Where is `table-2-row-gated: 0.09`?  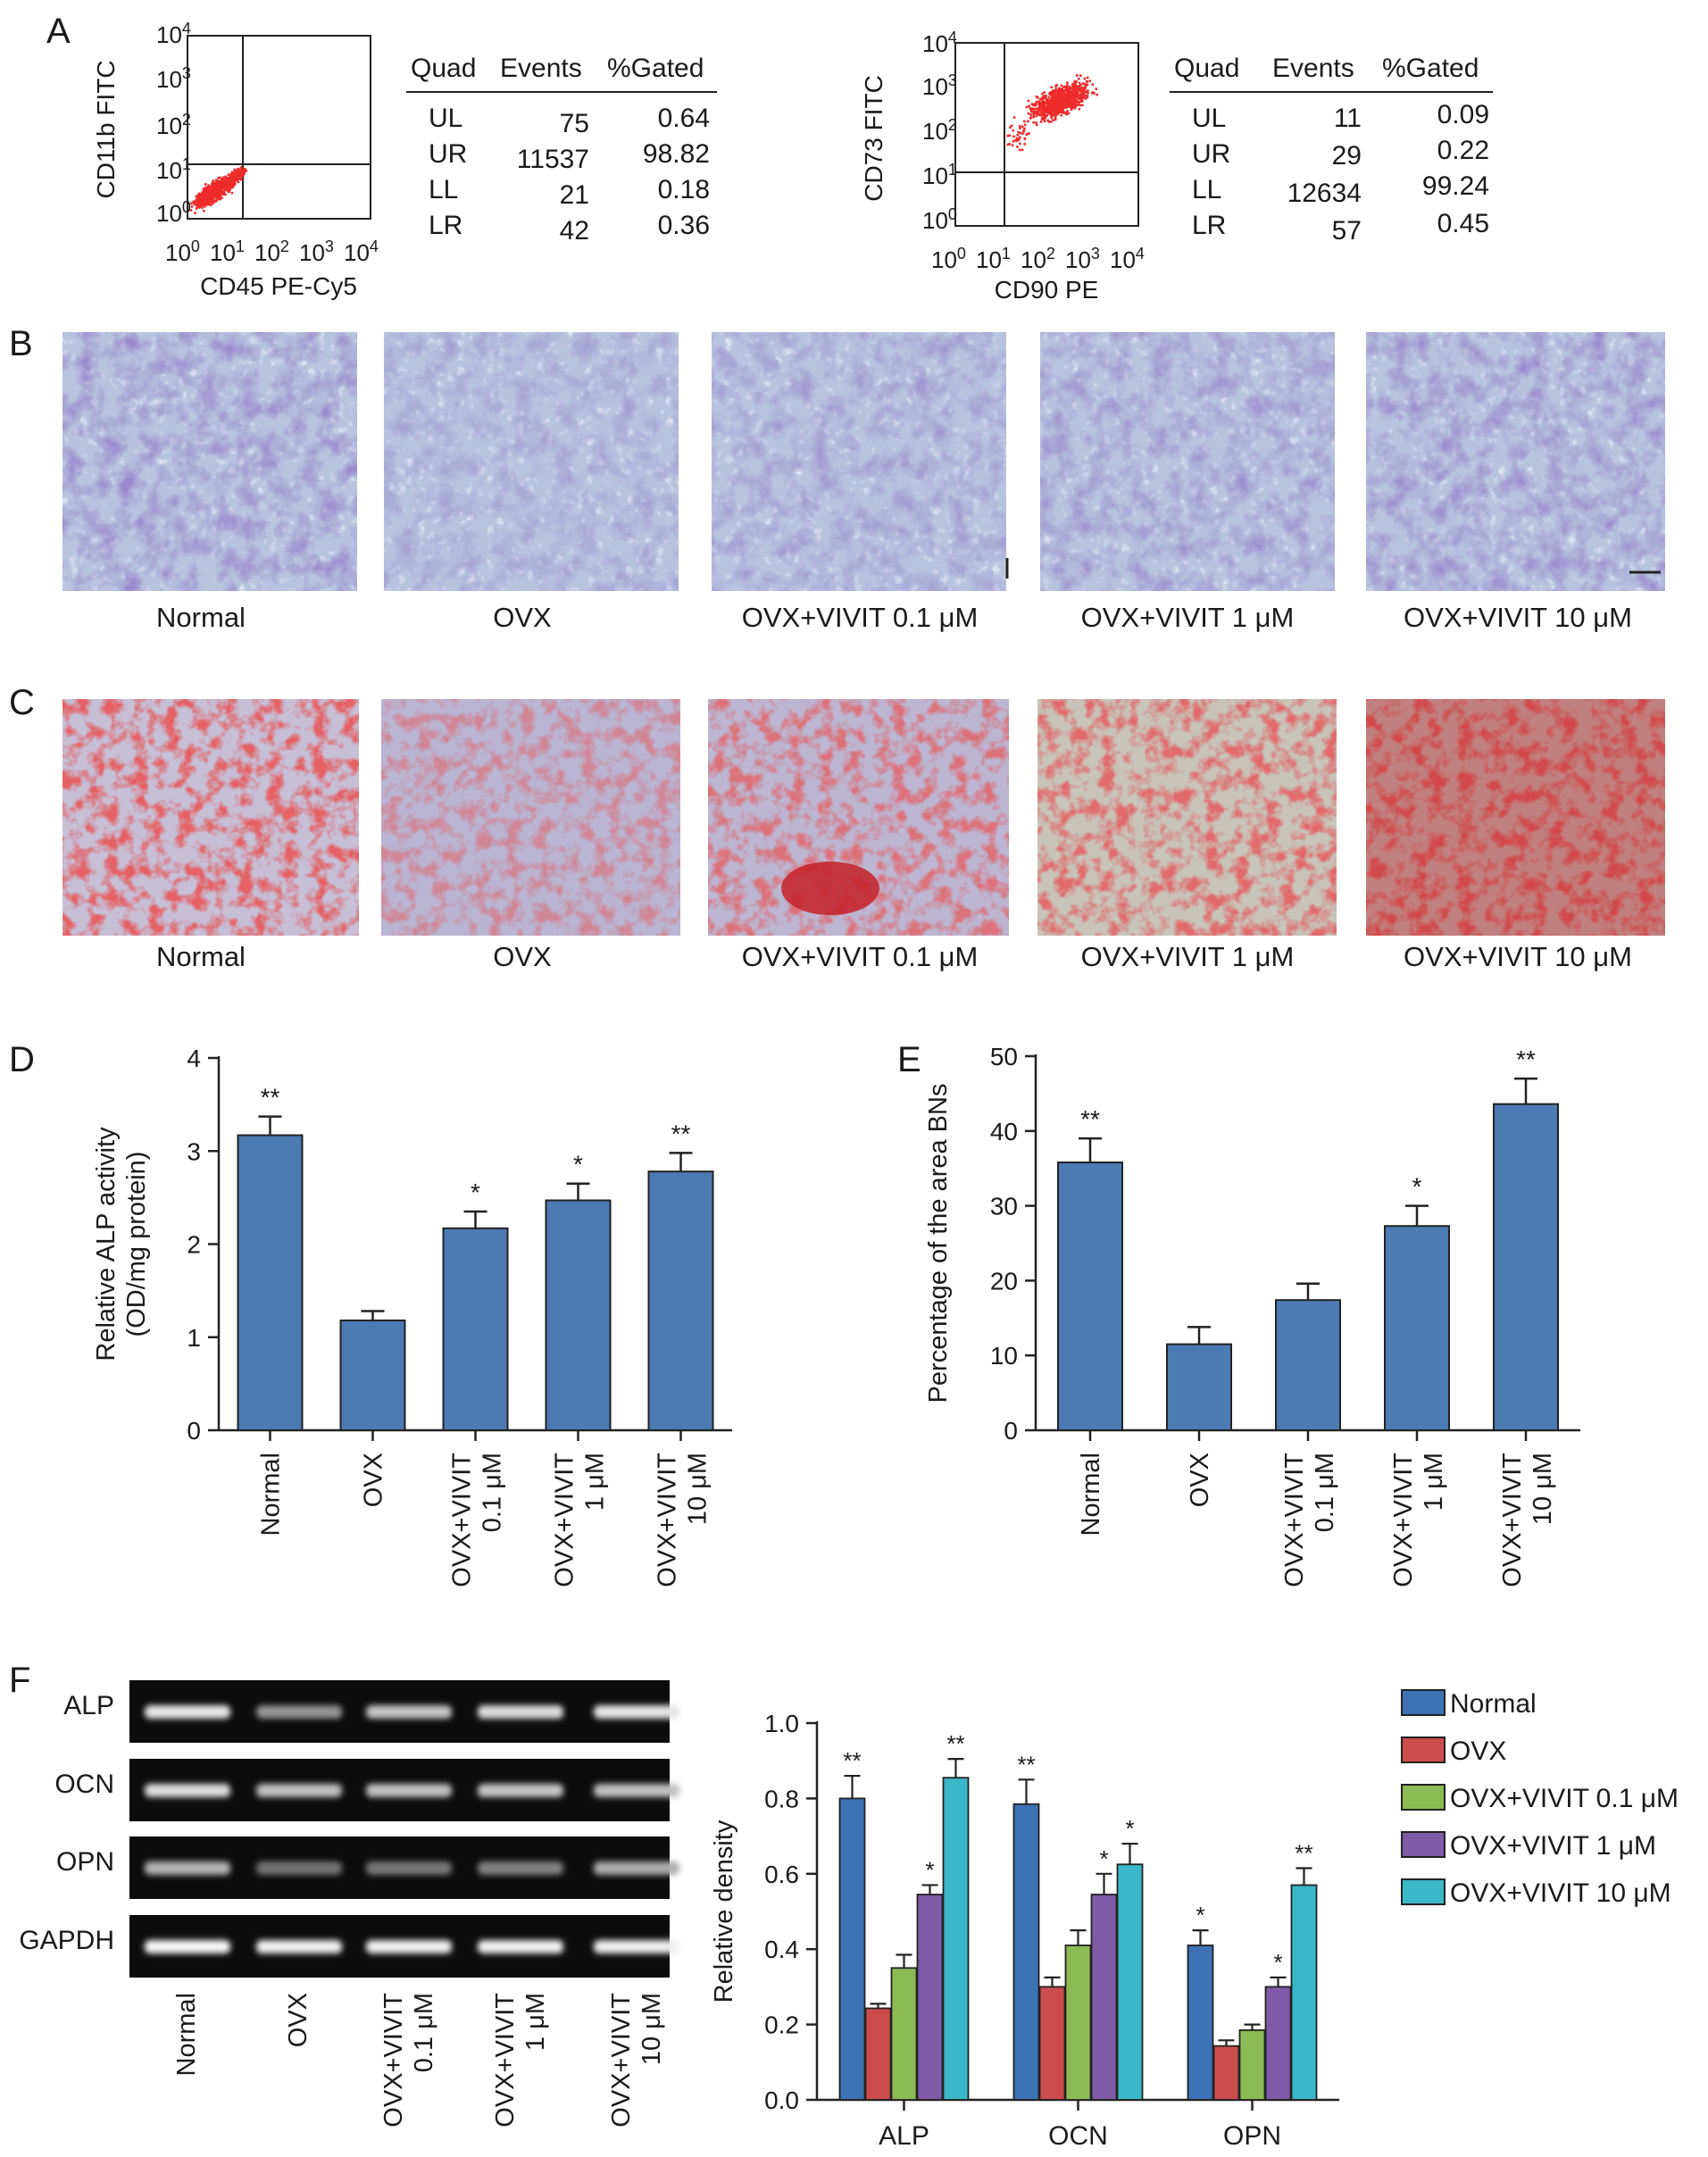 table-2-row-gated: 0.09 is located at coordinates (1463, 114).